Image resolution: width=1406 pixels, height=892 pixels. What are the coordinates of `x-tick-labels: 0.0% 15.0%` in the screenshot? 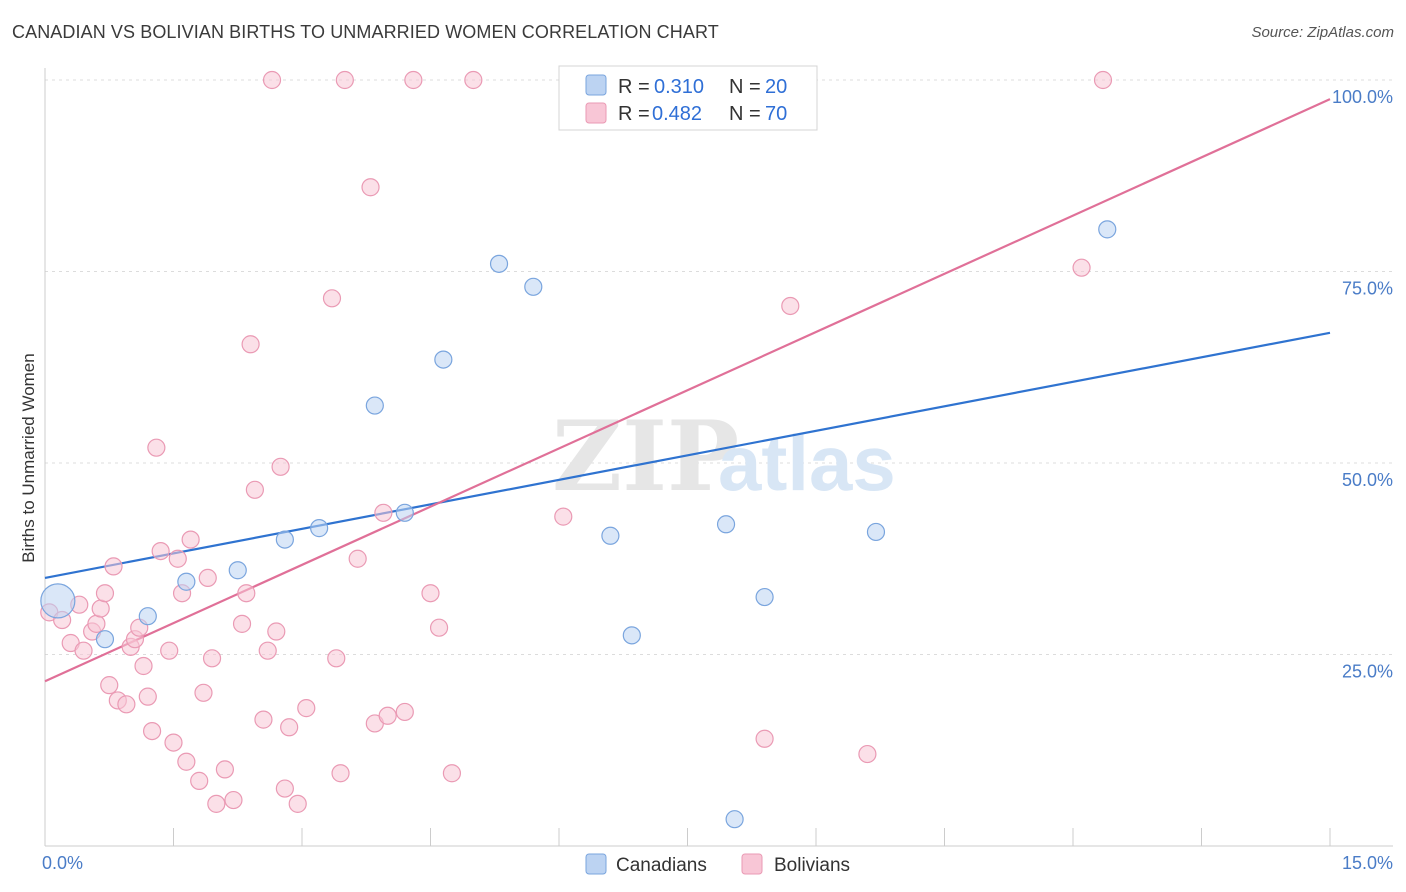 It's located at (717, 863).